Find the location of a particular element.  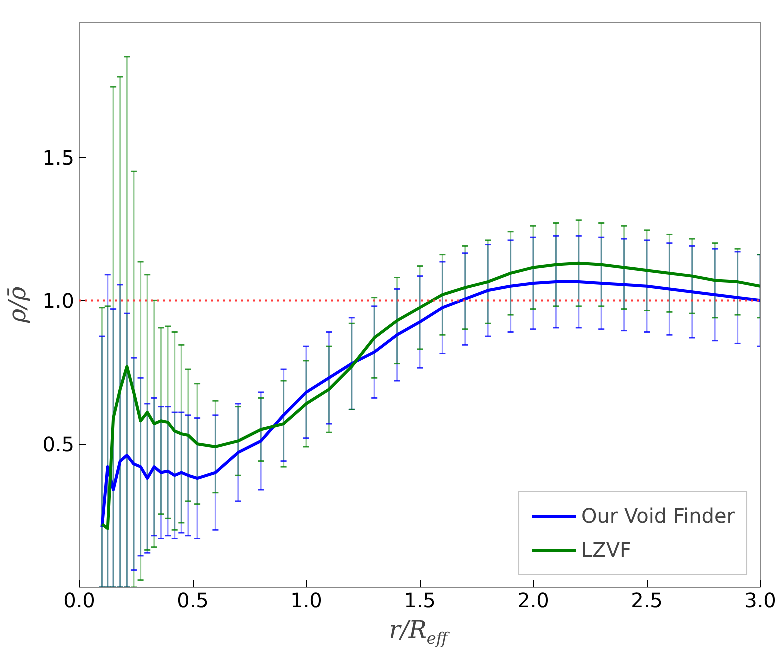

legend-label: LZVF is located at coordinates (607, 550).